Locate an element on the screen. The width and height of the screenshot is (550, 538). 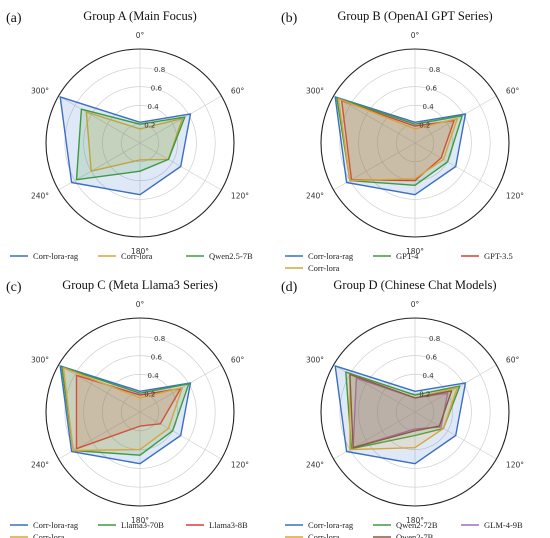
series-llama3-70b is located at coordinates (125, 411).